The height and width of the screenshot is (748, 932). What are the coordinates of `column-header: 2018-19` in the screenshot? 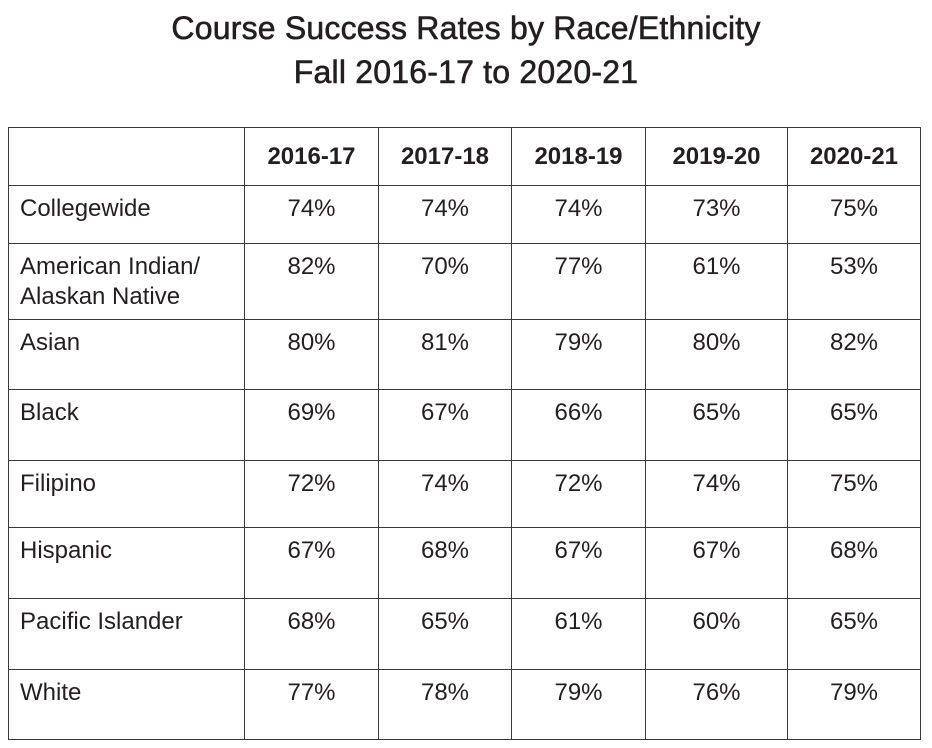 It's located at (578, 156).